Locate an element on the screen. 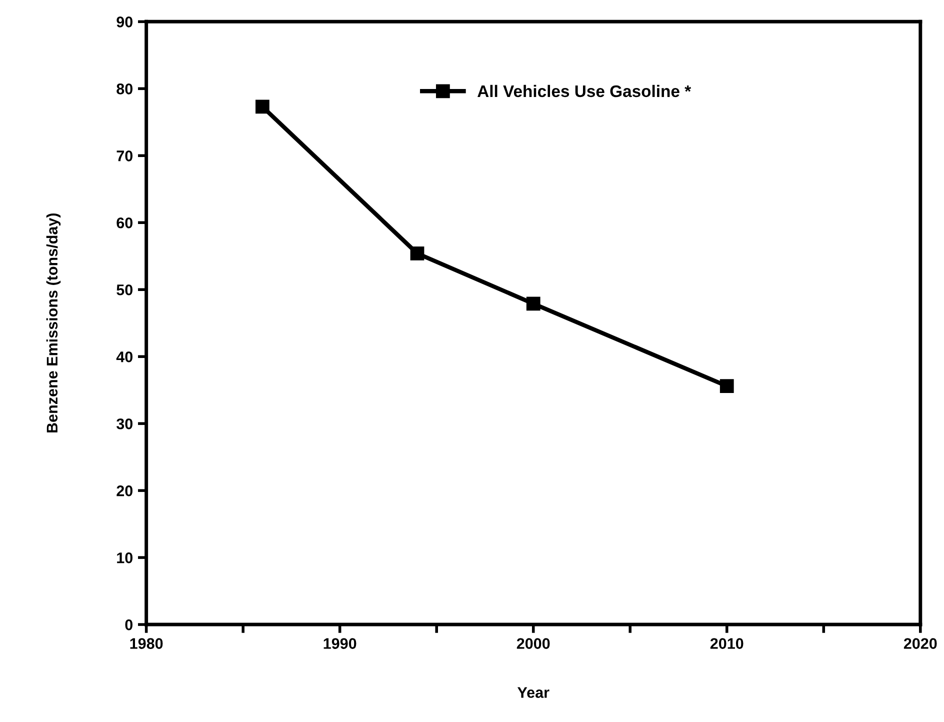  y-tick-label: 50 is located at coordinates (124, 290).